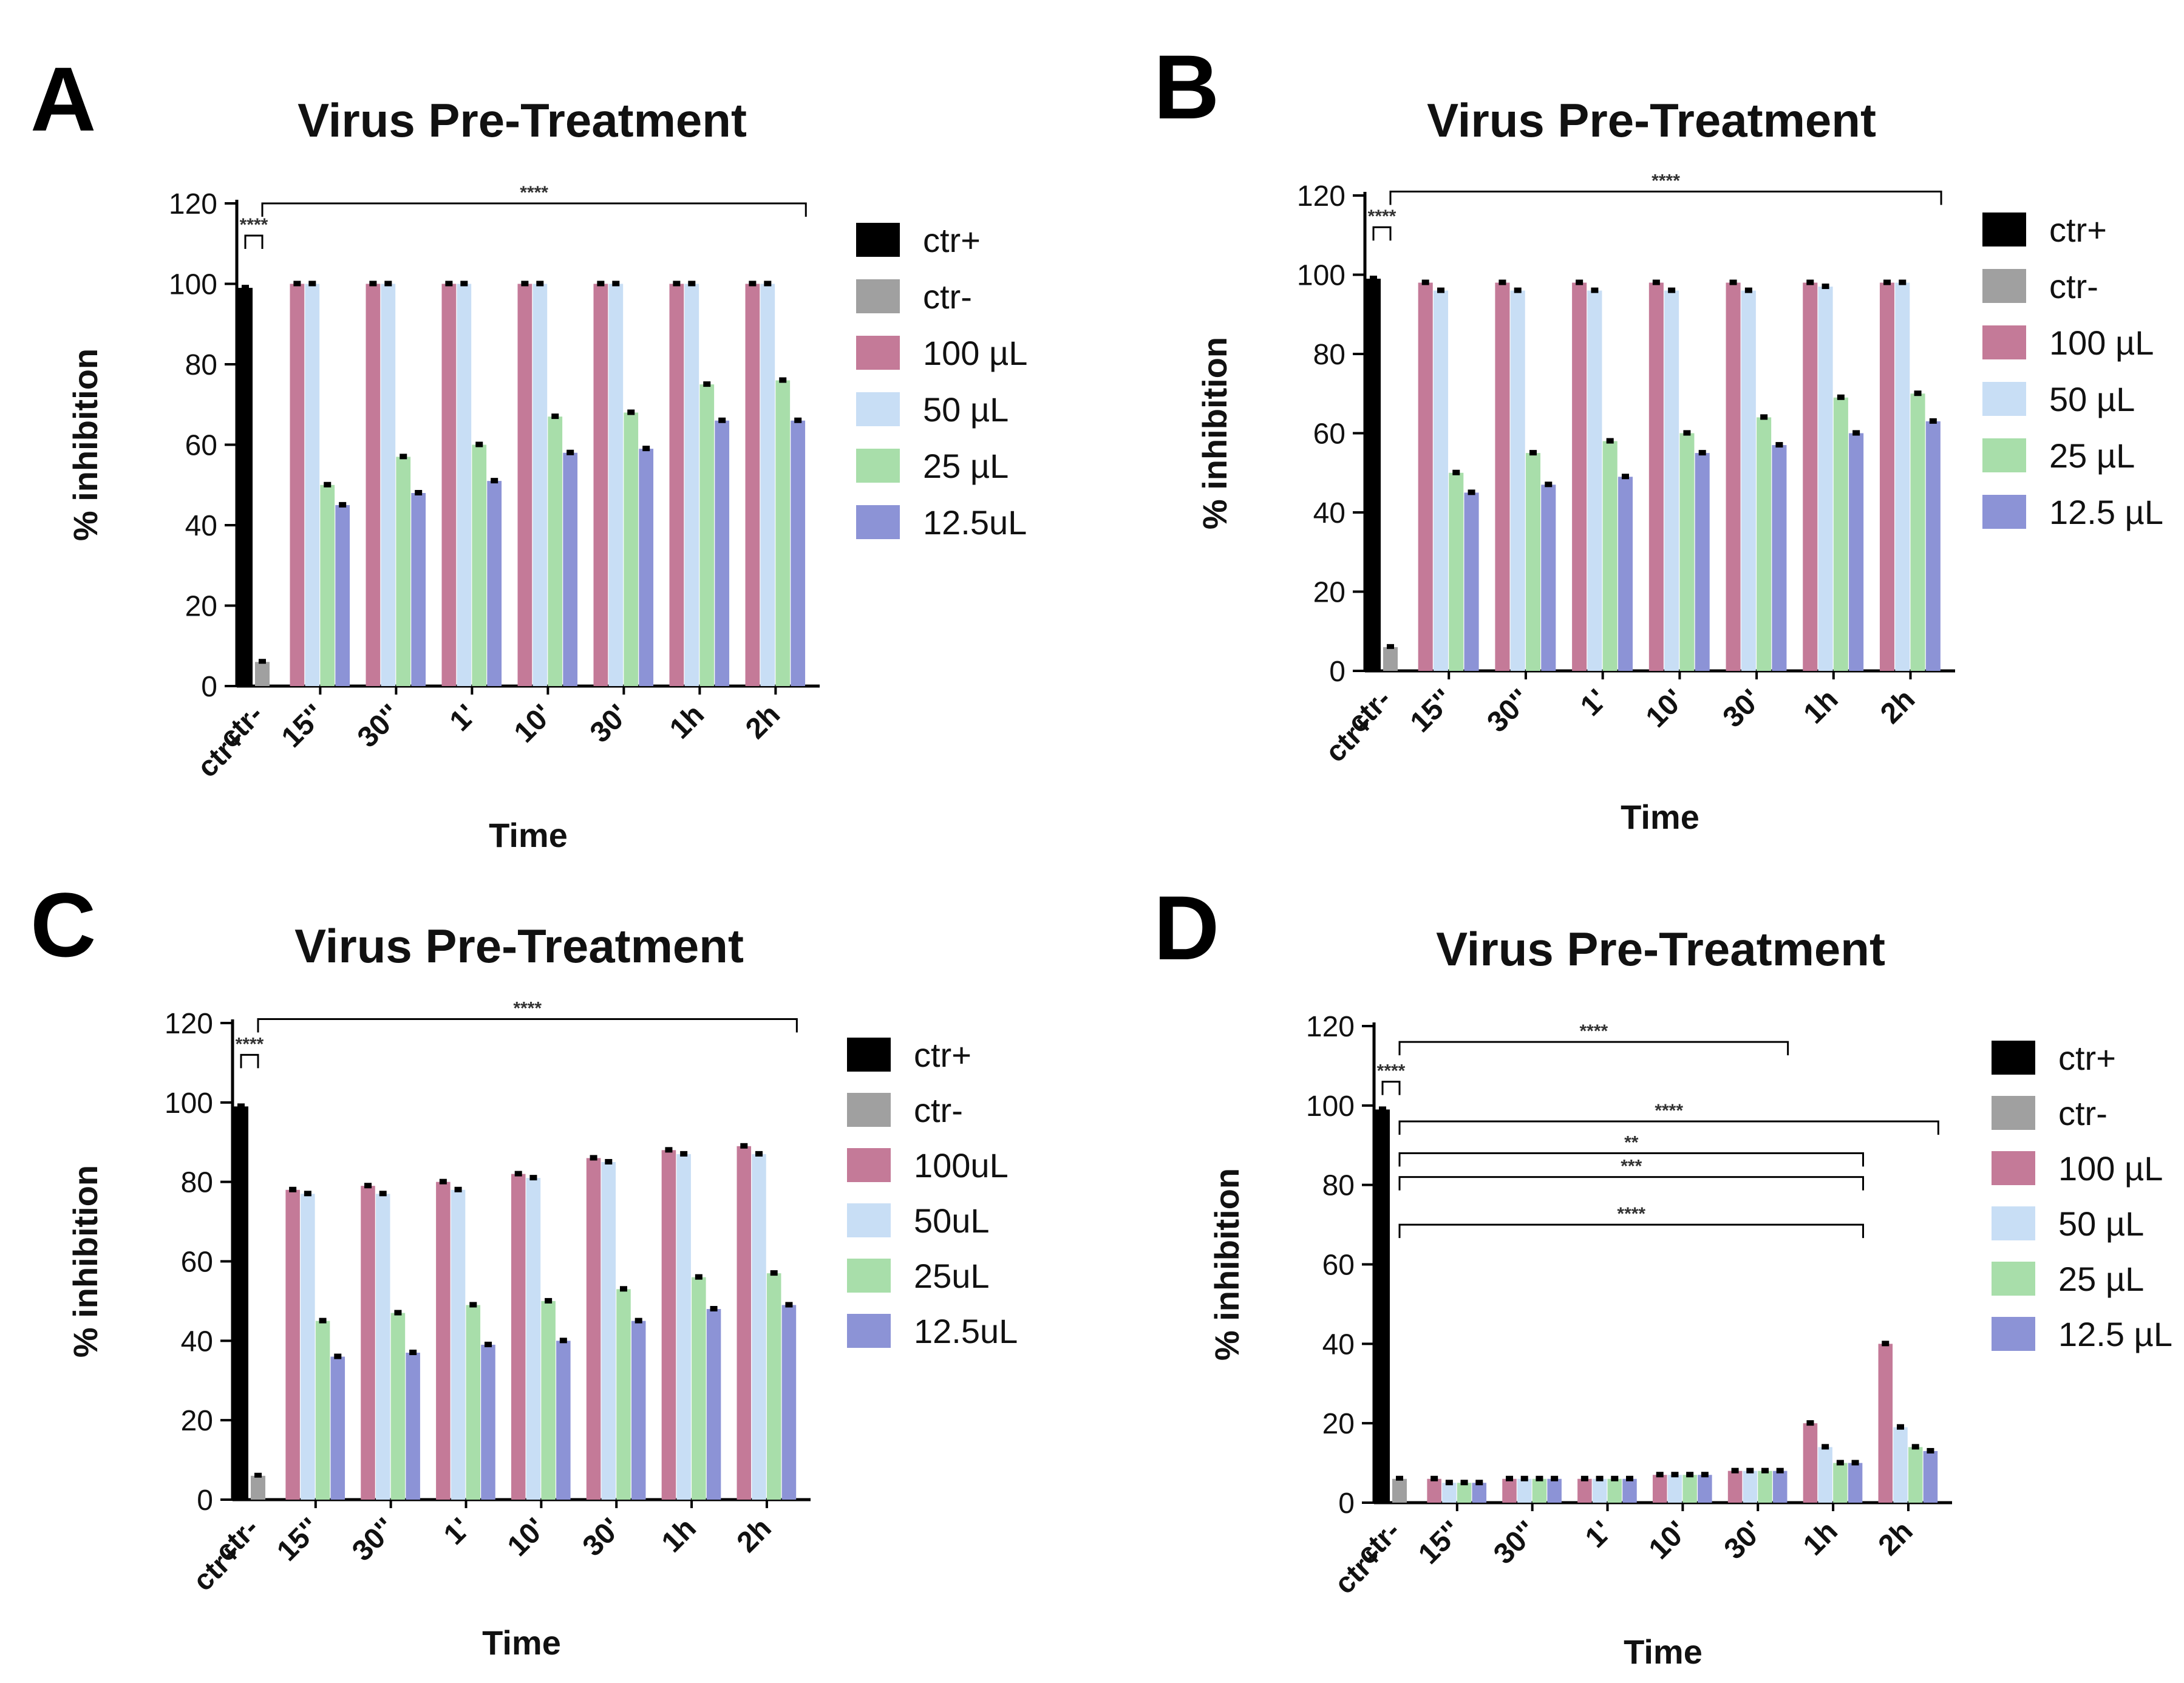 The width and height of the screenshot is (2184, 1683). What do you see at coordinates (1329, 434) in the screenshot?
I see `y-tick-label: 60` at bounding box center [1329, 434].